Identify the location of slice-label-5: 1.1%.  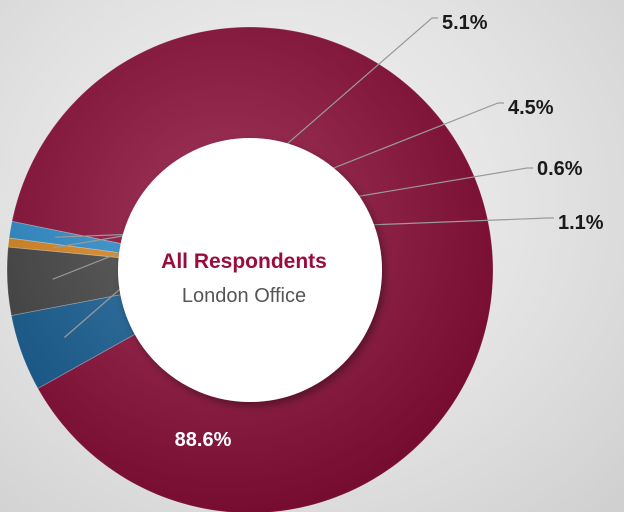
(581, 223).